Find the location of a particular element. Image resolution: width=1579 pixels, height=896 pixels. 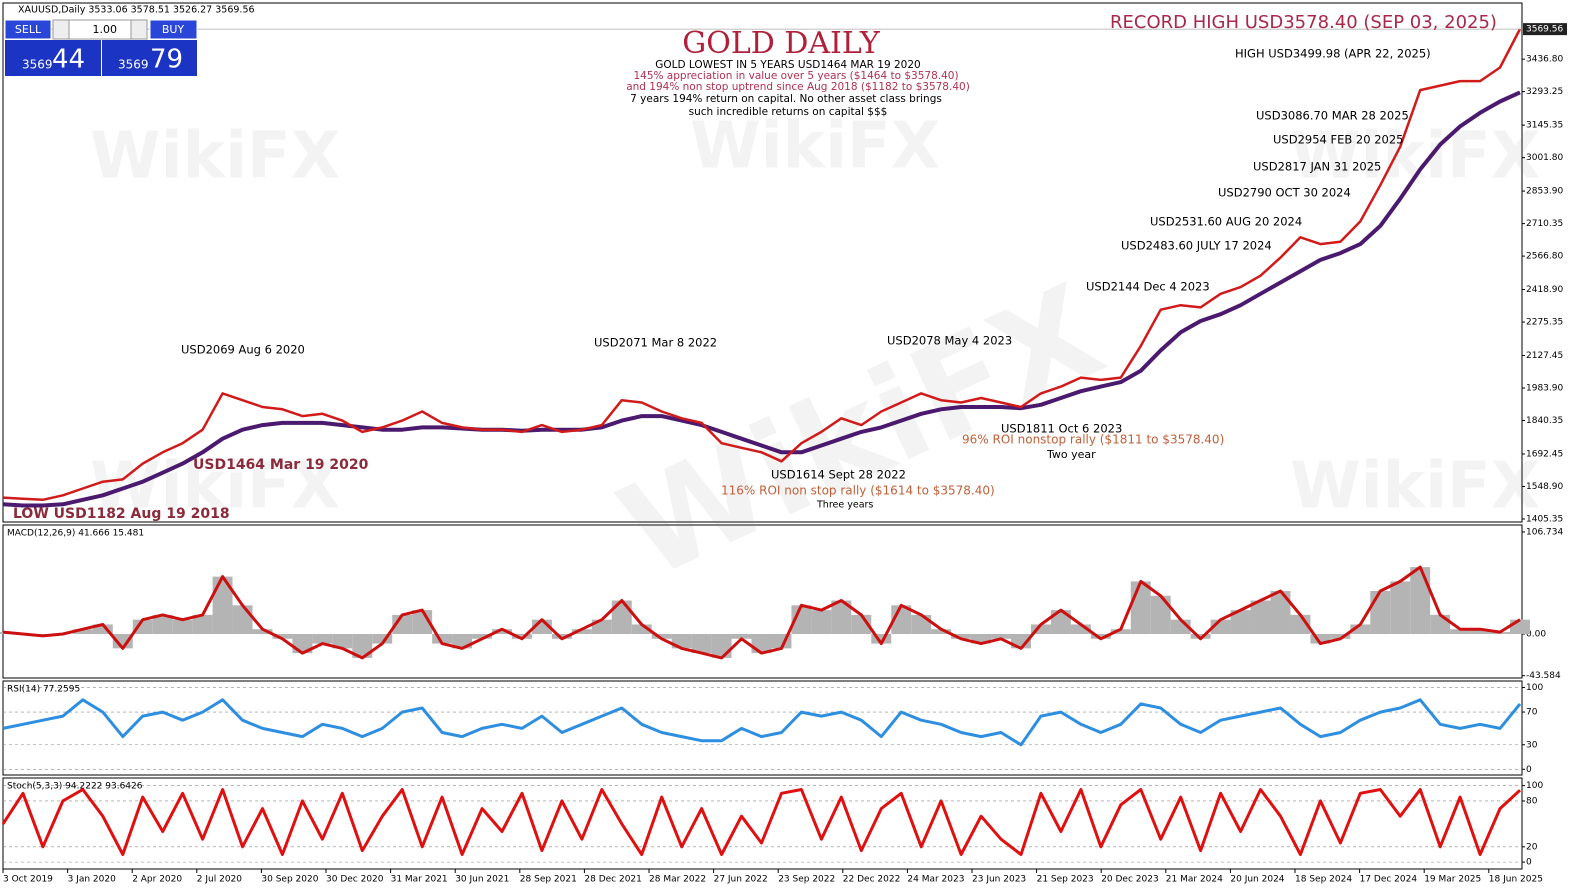

annotation: USD2071 Mar 8 2022 is located at coordinates (655, 343).